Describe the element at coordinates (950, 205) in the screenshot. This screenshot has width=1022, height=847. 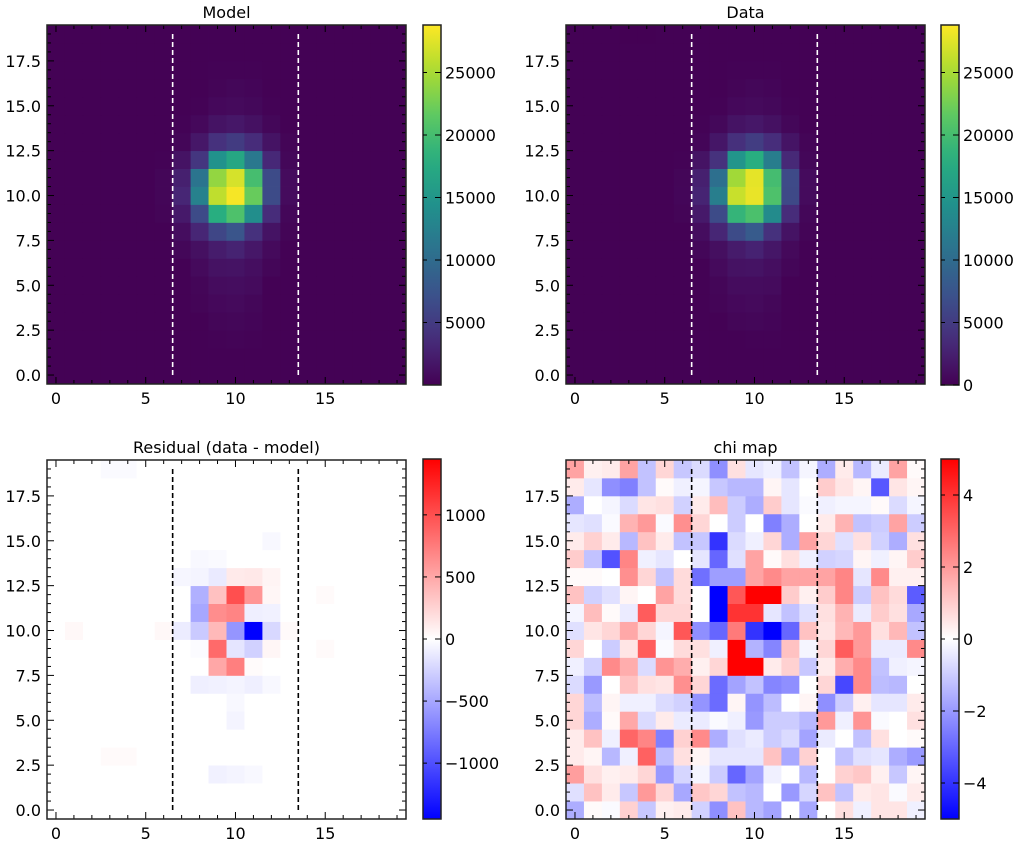
I see `colorbar-gradient` at that location.